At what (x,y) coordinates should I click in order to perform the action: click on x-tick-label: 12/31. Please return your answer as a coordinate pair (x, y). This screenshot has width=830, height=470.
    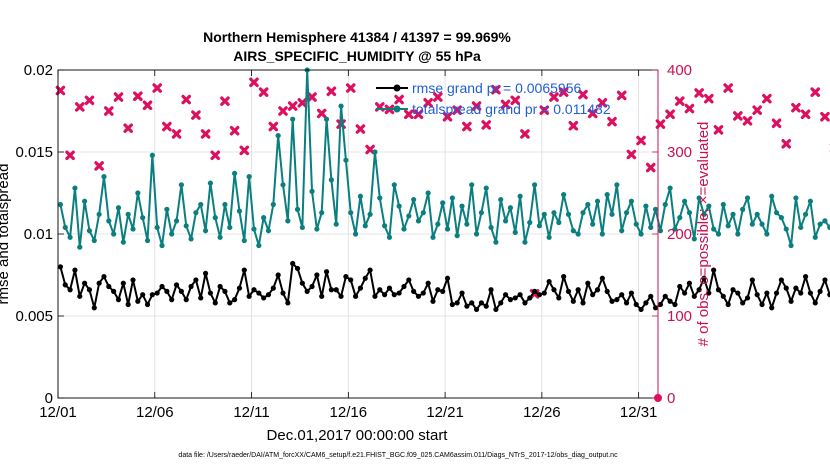
    Looking at the image, I should click on (639, 412).